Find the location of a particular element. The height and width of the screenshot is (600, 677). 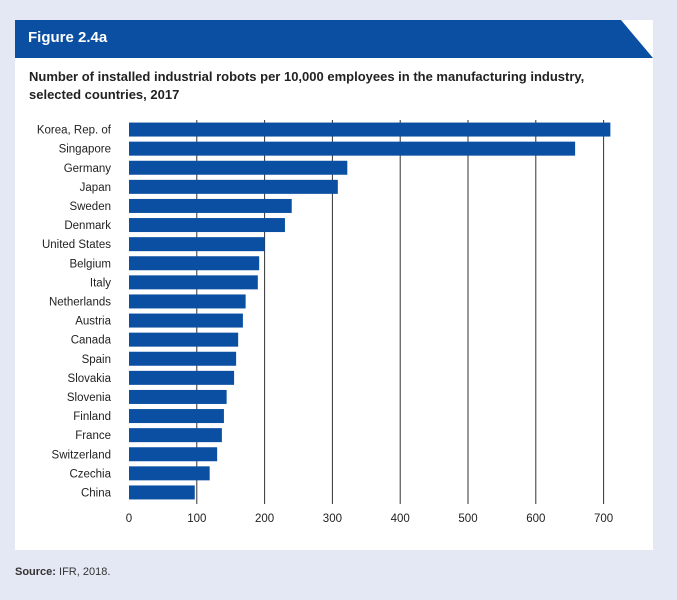

category-label: France is located at coordinates (93, 436).